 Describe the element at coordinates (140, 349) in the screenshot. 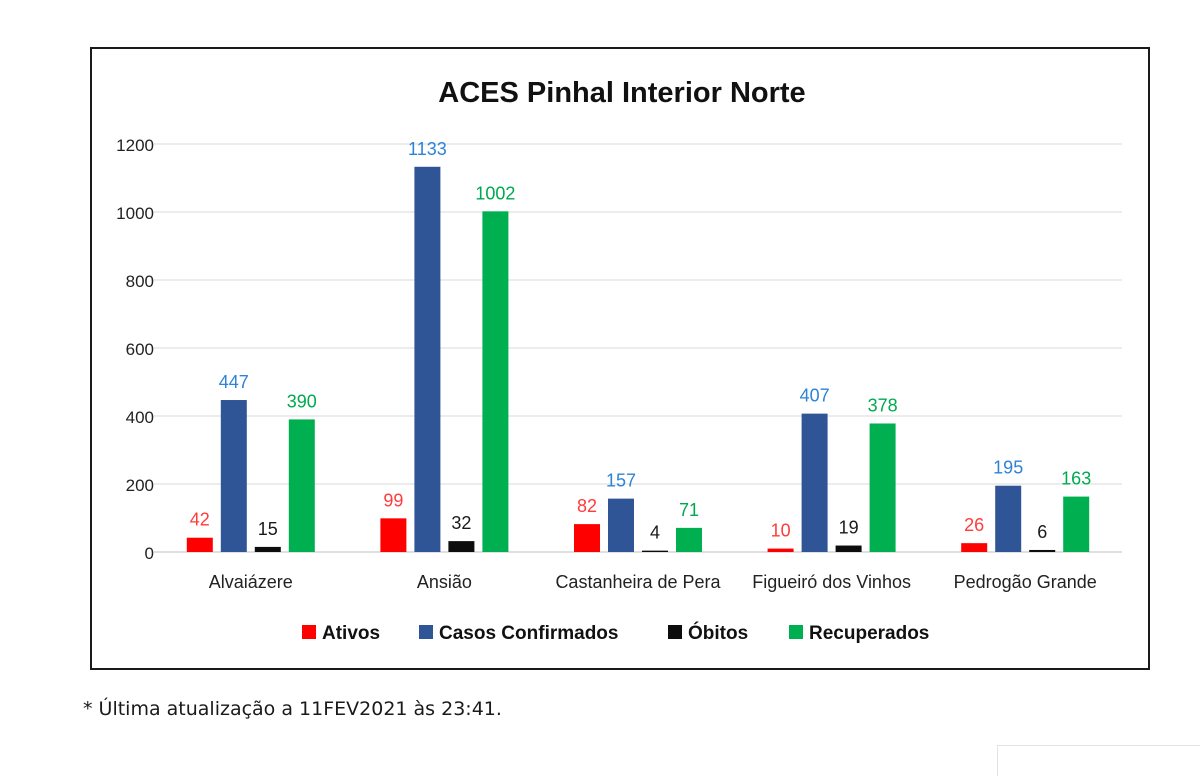

I see `y-tick-label: 600` at that location.